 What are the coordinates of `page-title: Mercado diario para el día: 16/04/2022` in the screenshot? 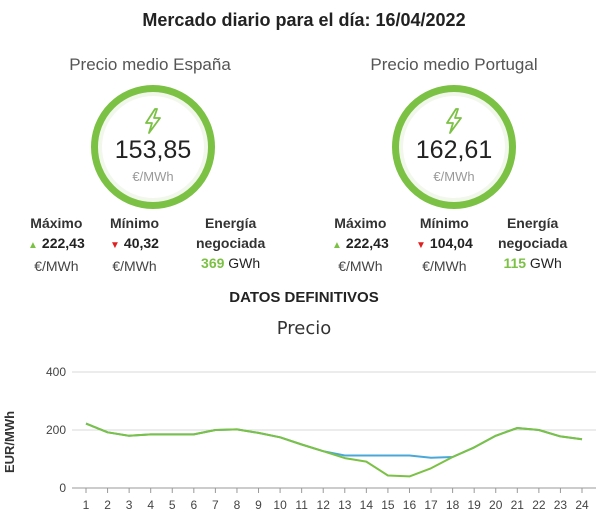 It's located at (304, 20).